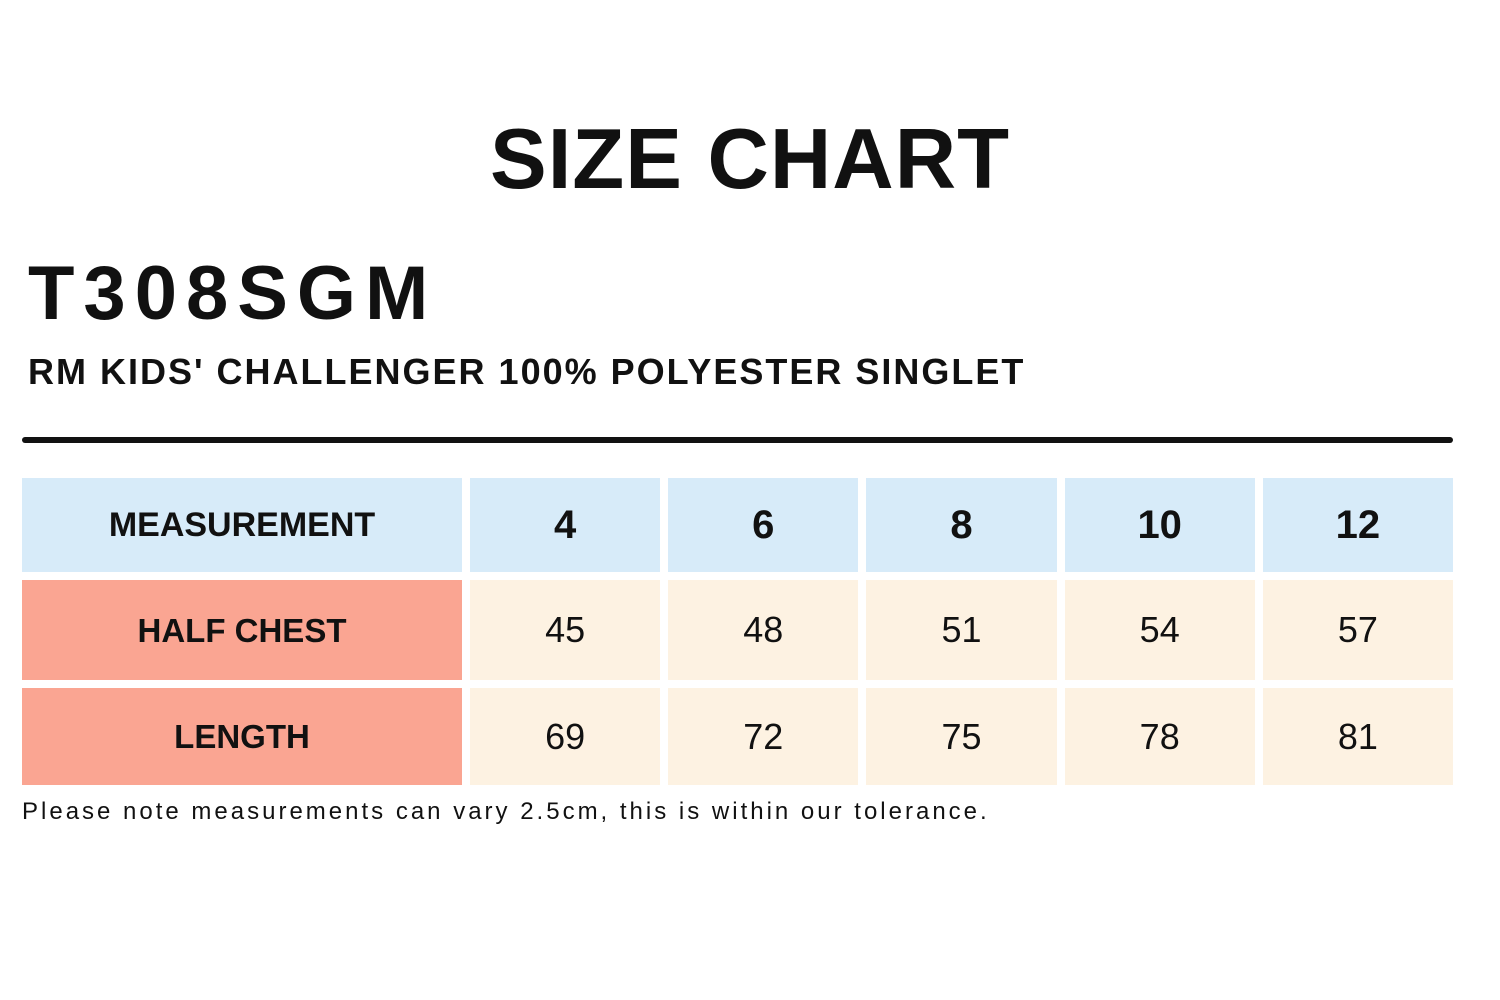 Image resolution: width=1500 pixels, height=1000 pixels. What do you see at coordinates (233, 293) in the screenshot?
I see `product-code: T308SGM` at bounding box center [233, 293].